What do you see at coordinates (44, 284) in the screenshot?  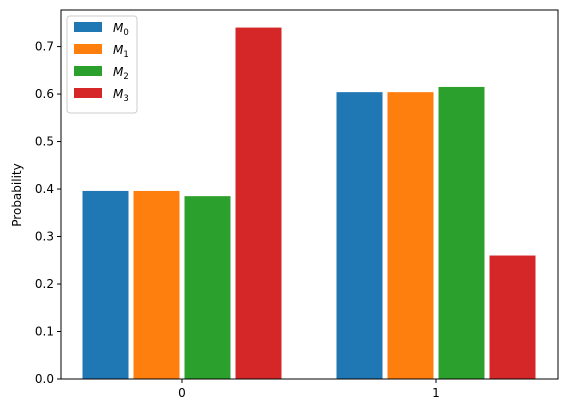 I see `y-tick-label: 0.2` at bounding box center [44, 284].